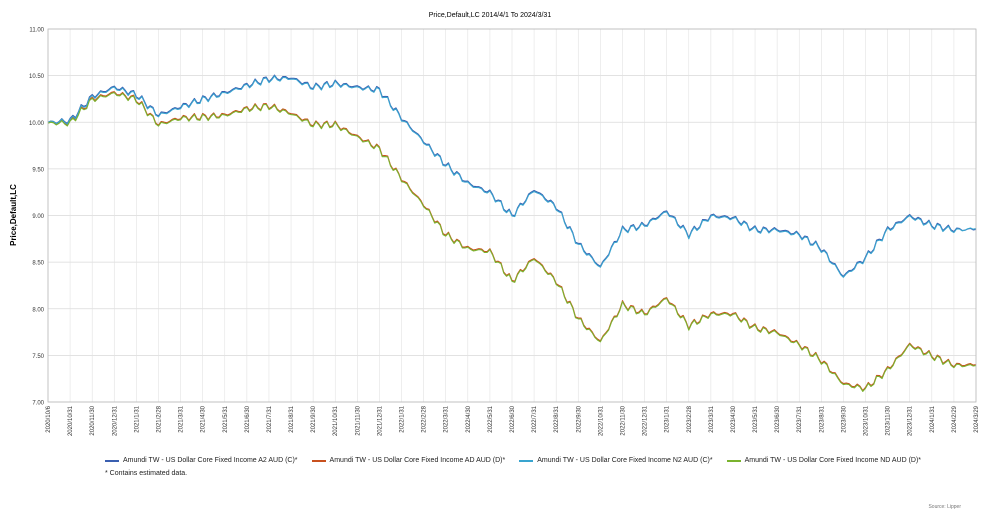 The height and width of the screenshot is (520, 981). What do you see at coordinates (491, 418) in the screenshot?
I see `x-tick-label: 2022/5/31` at bounding box center [491, 418].